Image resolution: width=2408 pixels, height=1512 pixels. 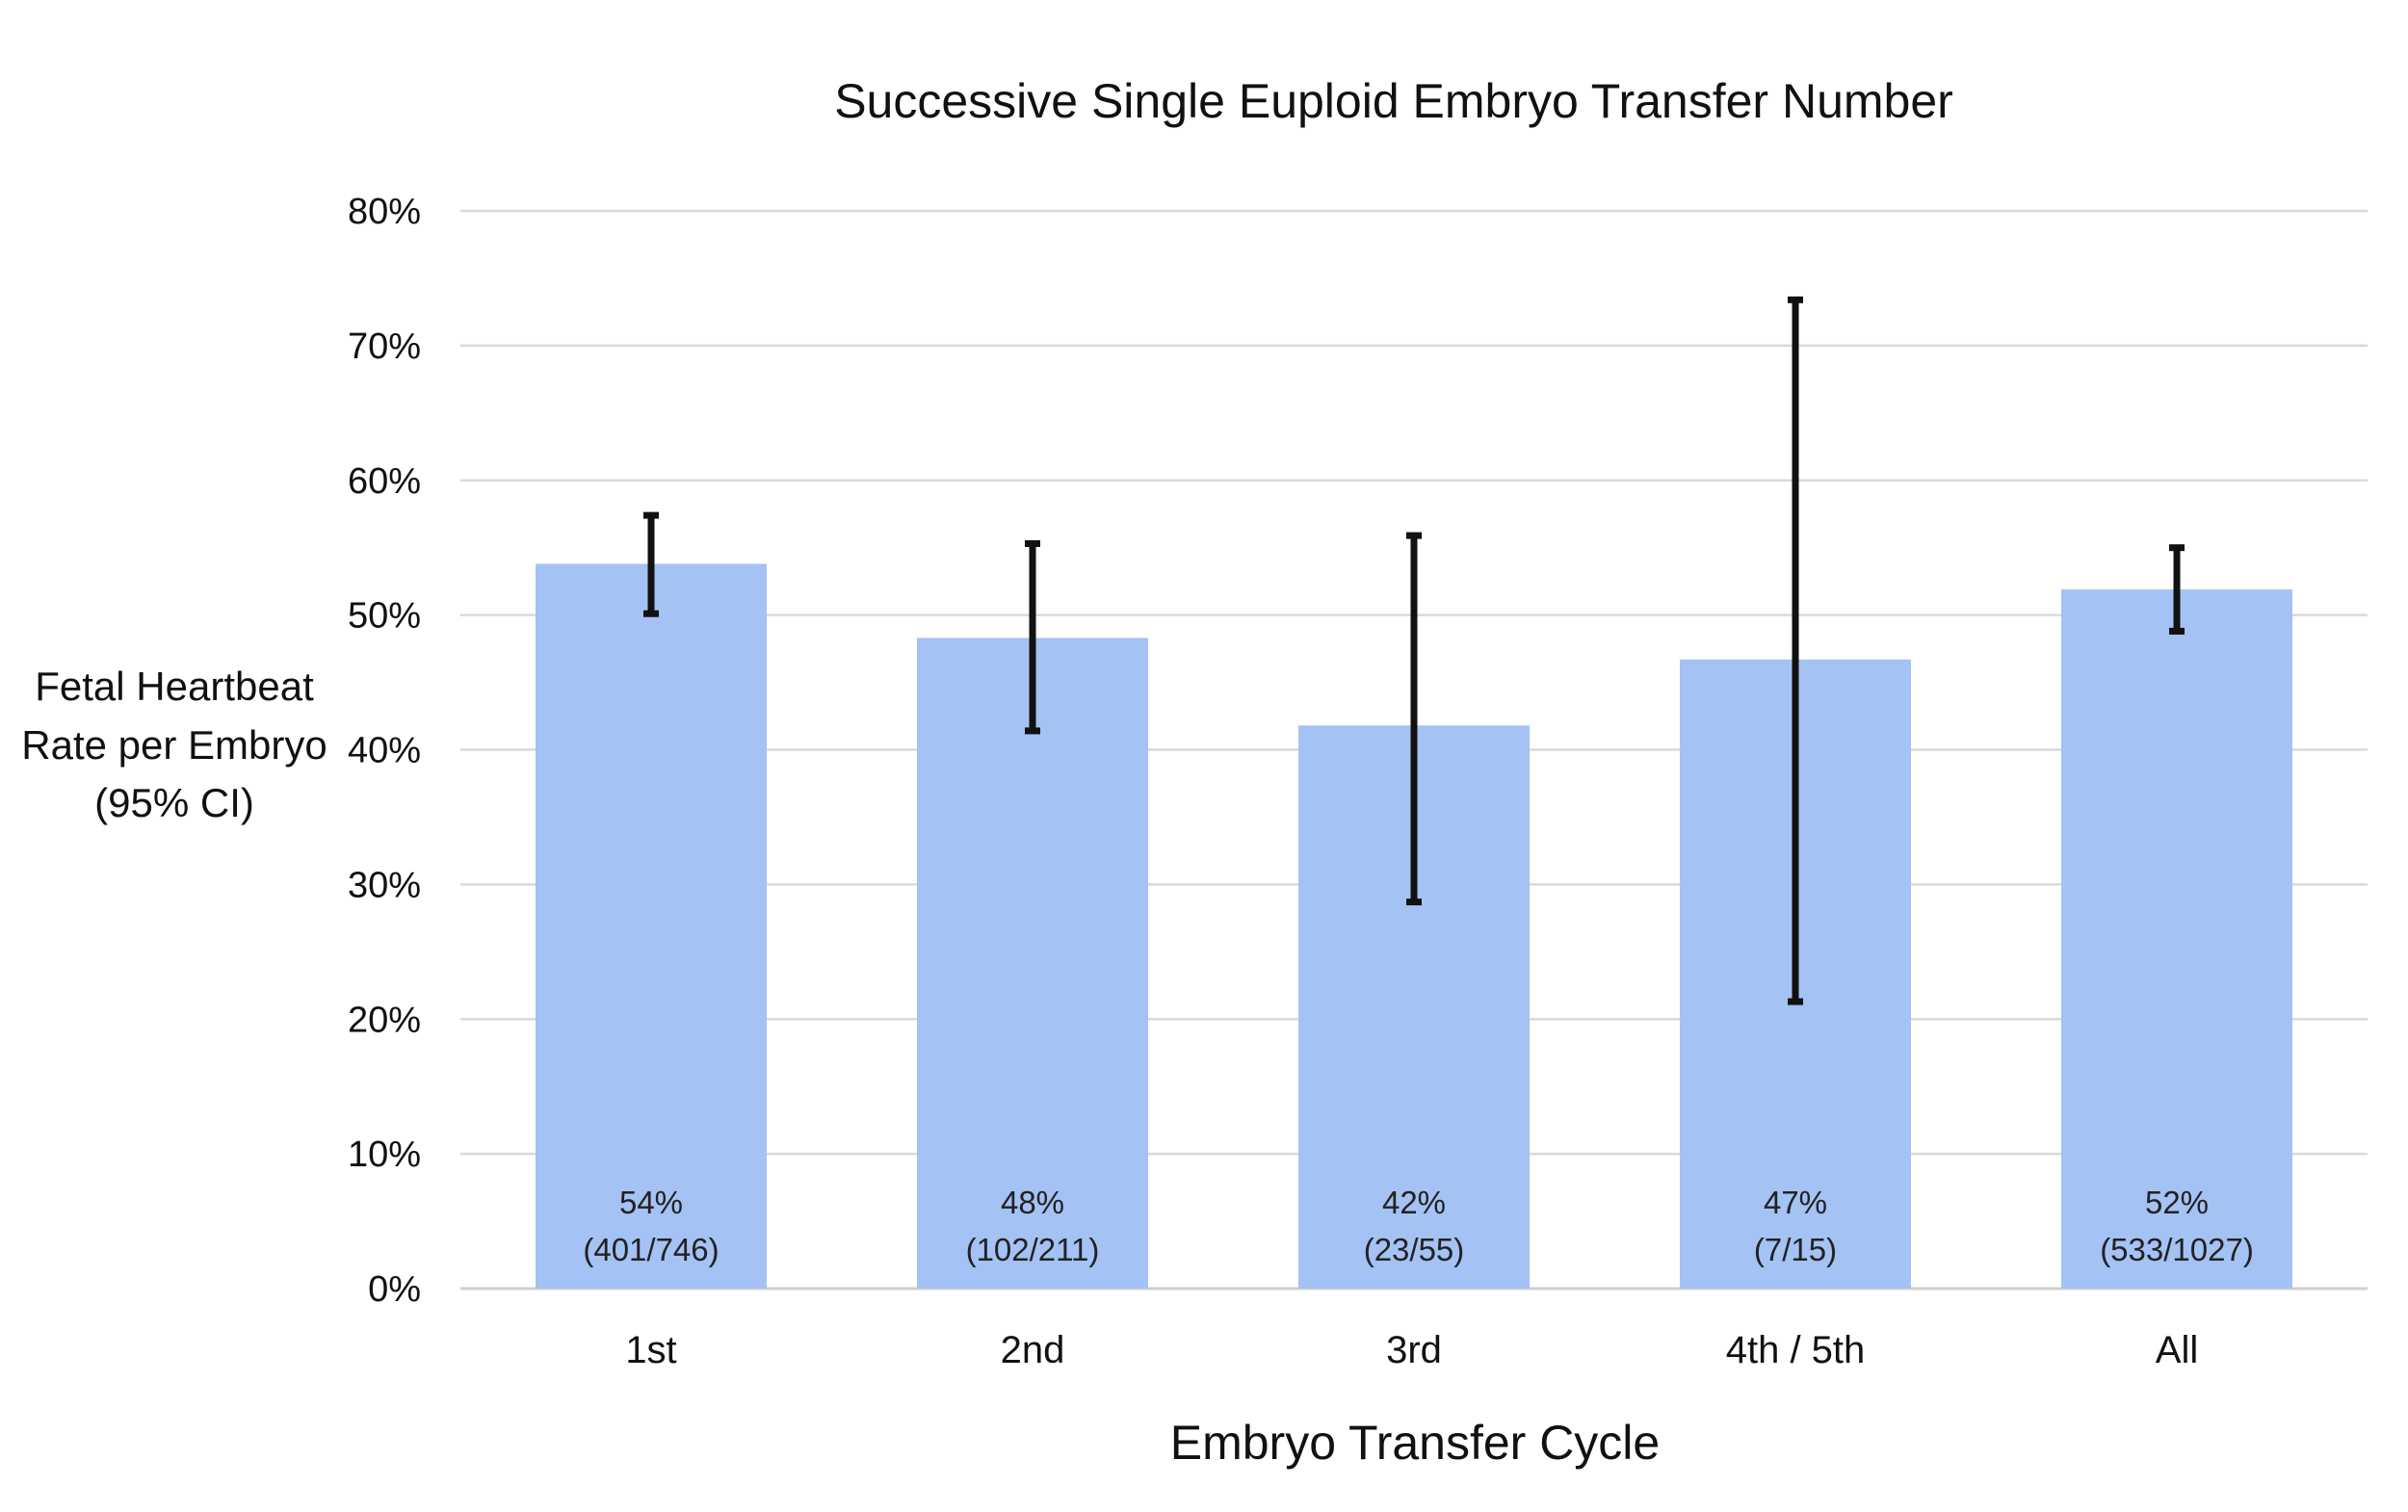 I want to click on x-axis-ticks: 1st 2nd 3rd 4th / 5th All, so click(x=1411, y=1350).